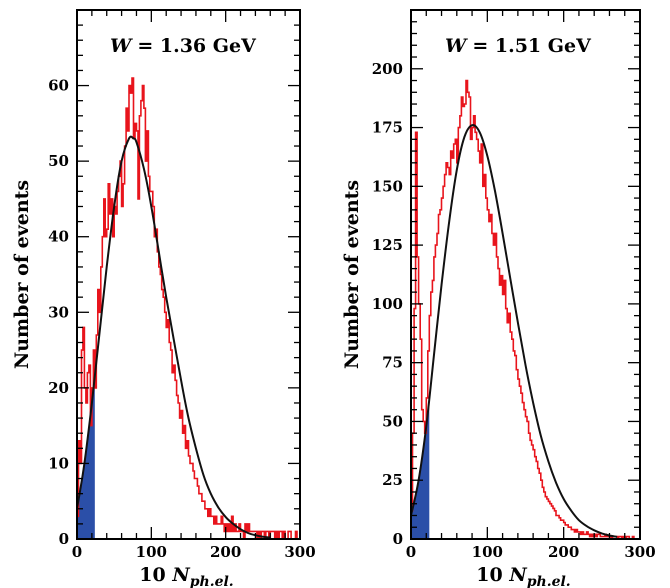 This screenshot has width=670, height=588. What do you see at coordinates (387, 304) in the screenshot?
I see `y-tick-label: 100` at bounding box center [387, 304].